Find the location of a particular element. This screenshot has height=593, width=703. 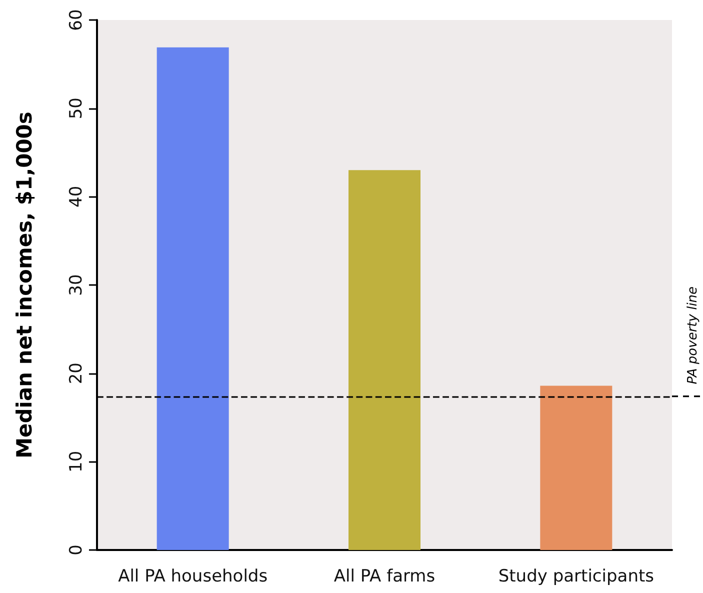

x-tick-label: Study participants is located at coordinates (576, 576).